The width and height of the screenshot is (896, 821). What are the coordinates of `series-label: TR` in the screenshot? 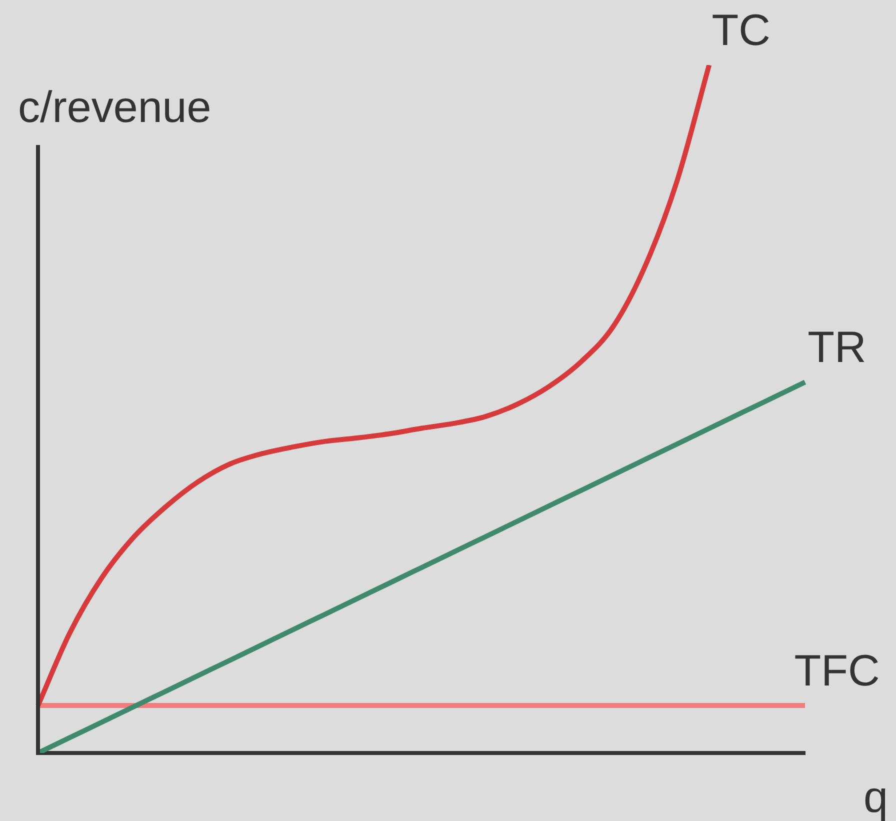 It's located at (837, 347).